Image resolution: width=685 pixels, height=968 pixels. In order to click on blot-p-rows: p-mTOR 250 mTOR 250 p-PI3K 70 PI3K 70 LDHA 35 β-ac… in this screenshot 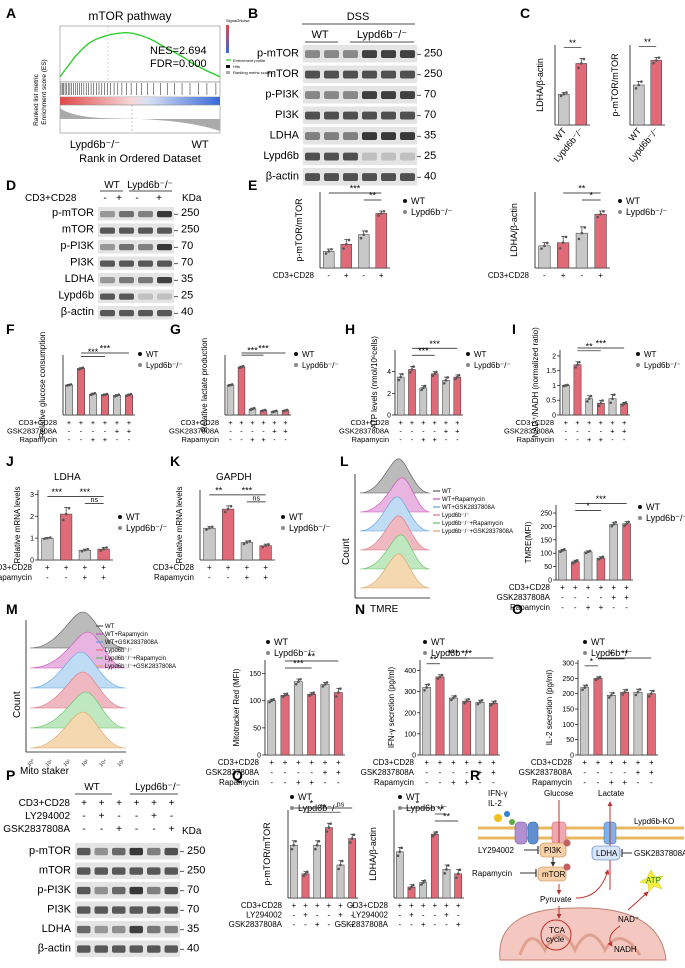, I will do `click(117, 900)`.